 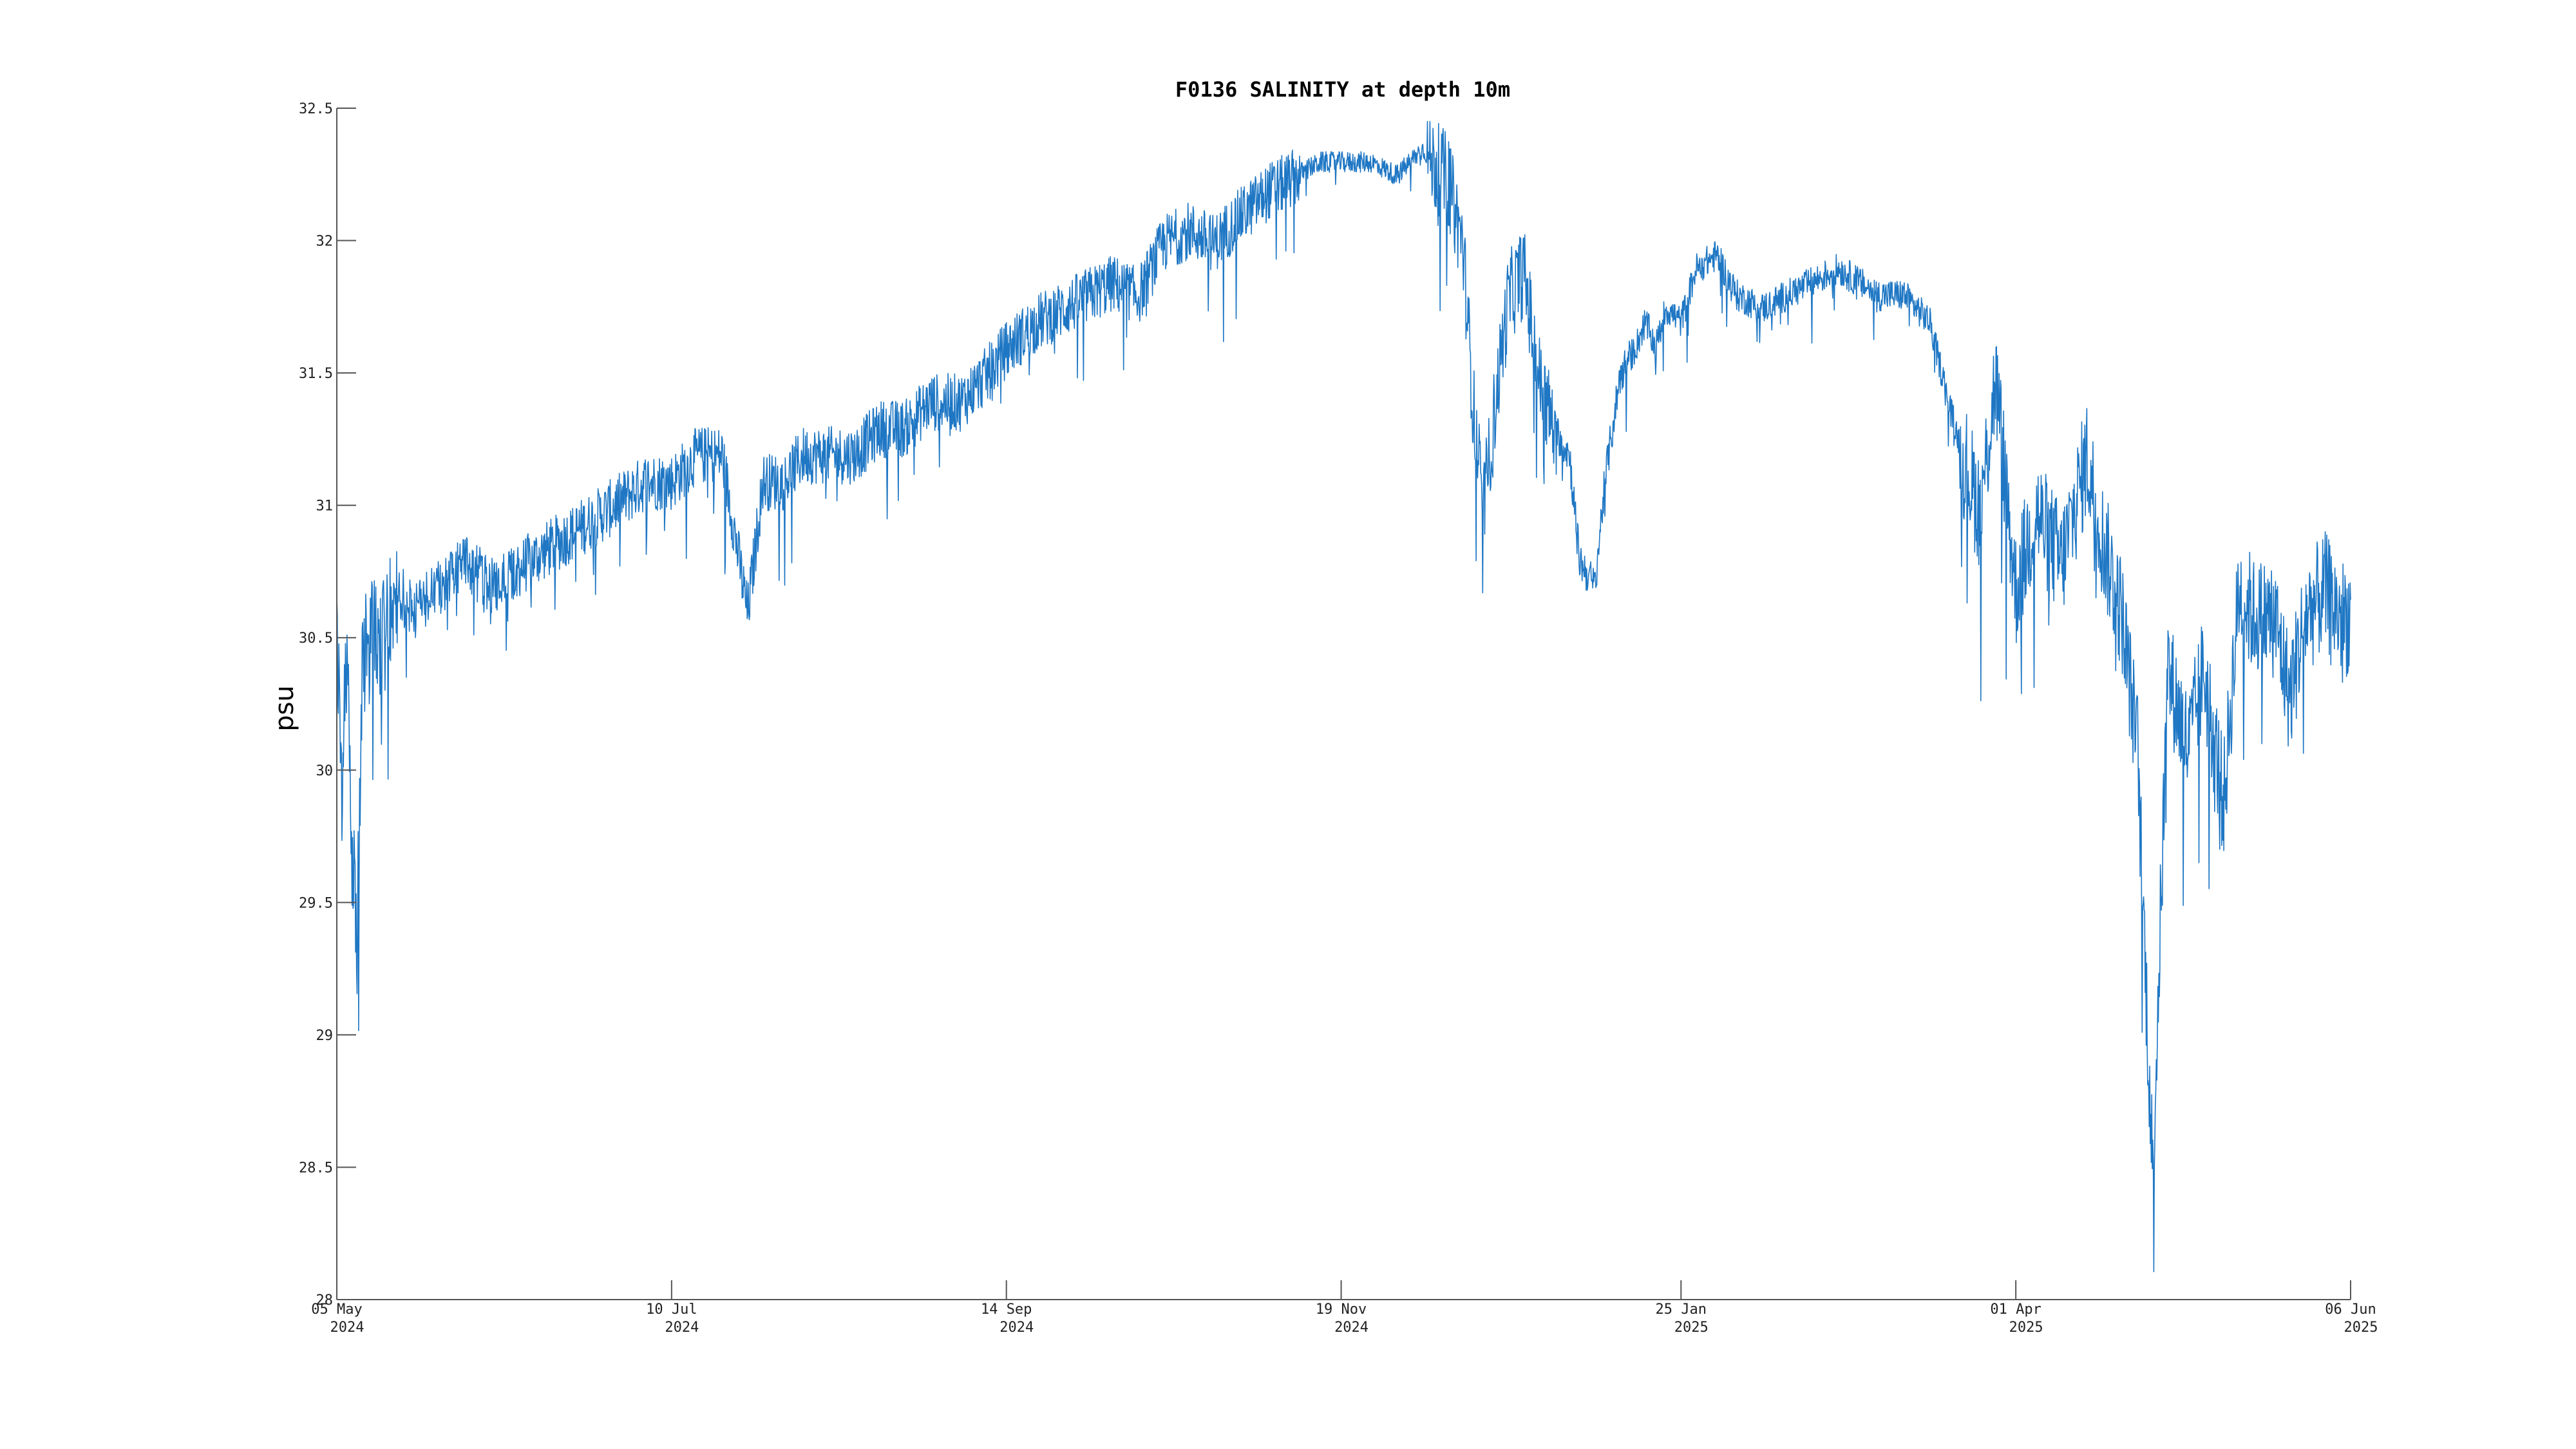 What do you see at coordinates (316, 638) in the screenshot?
I see `y-tick-label: 30.5` at bounding box center [316, 638].